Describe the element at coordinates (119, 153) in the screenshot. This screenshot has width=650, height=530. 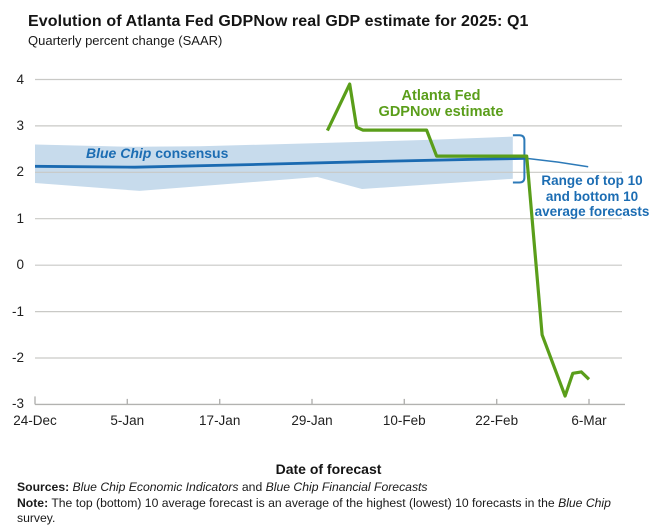
I see `consensus-label-italic: Blue Chip` at that location.